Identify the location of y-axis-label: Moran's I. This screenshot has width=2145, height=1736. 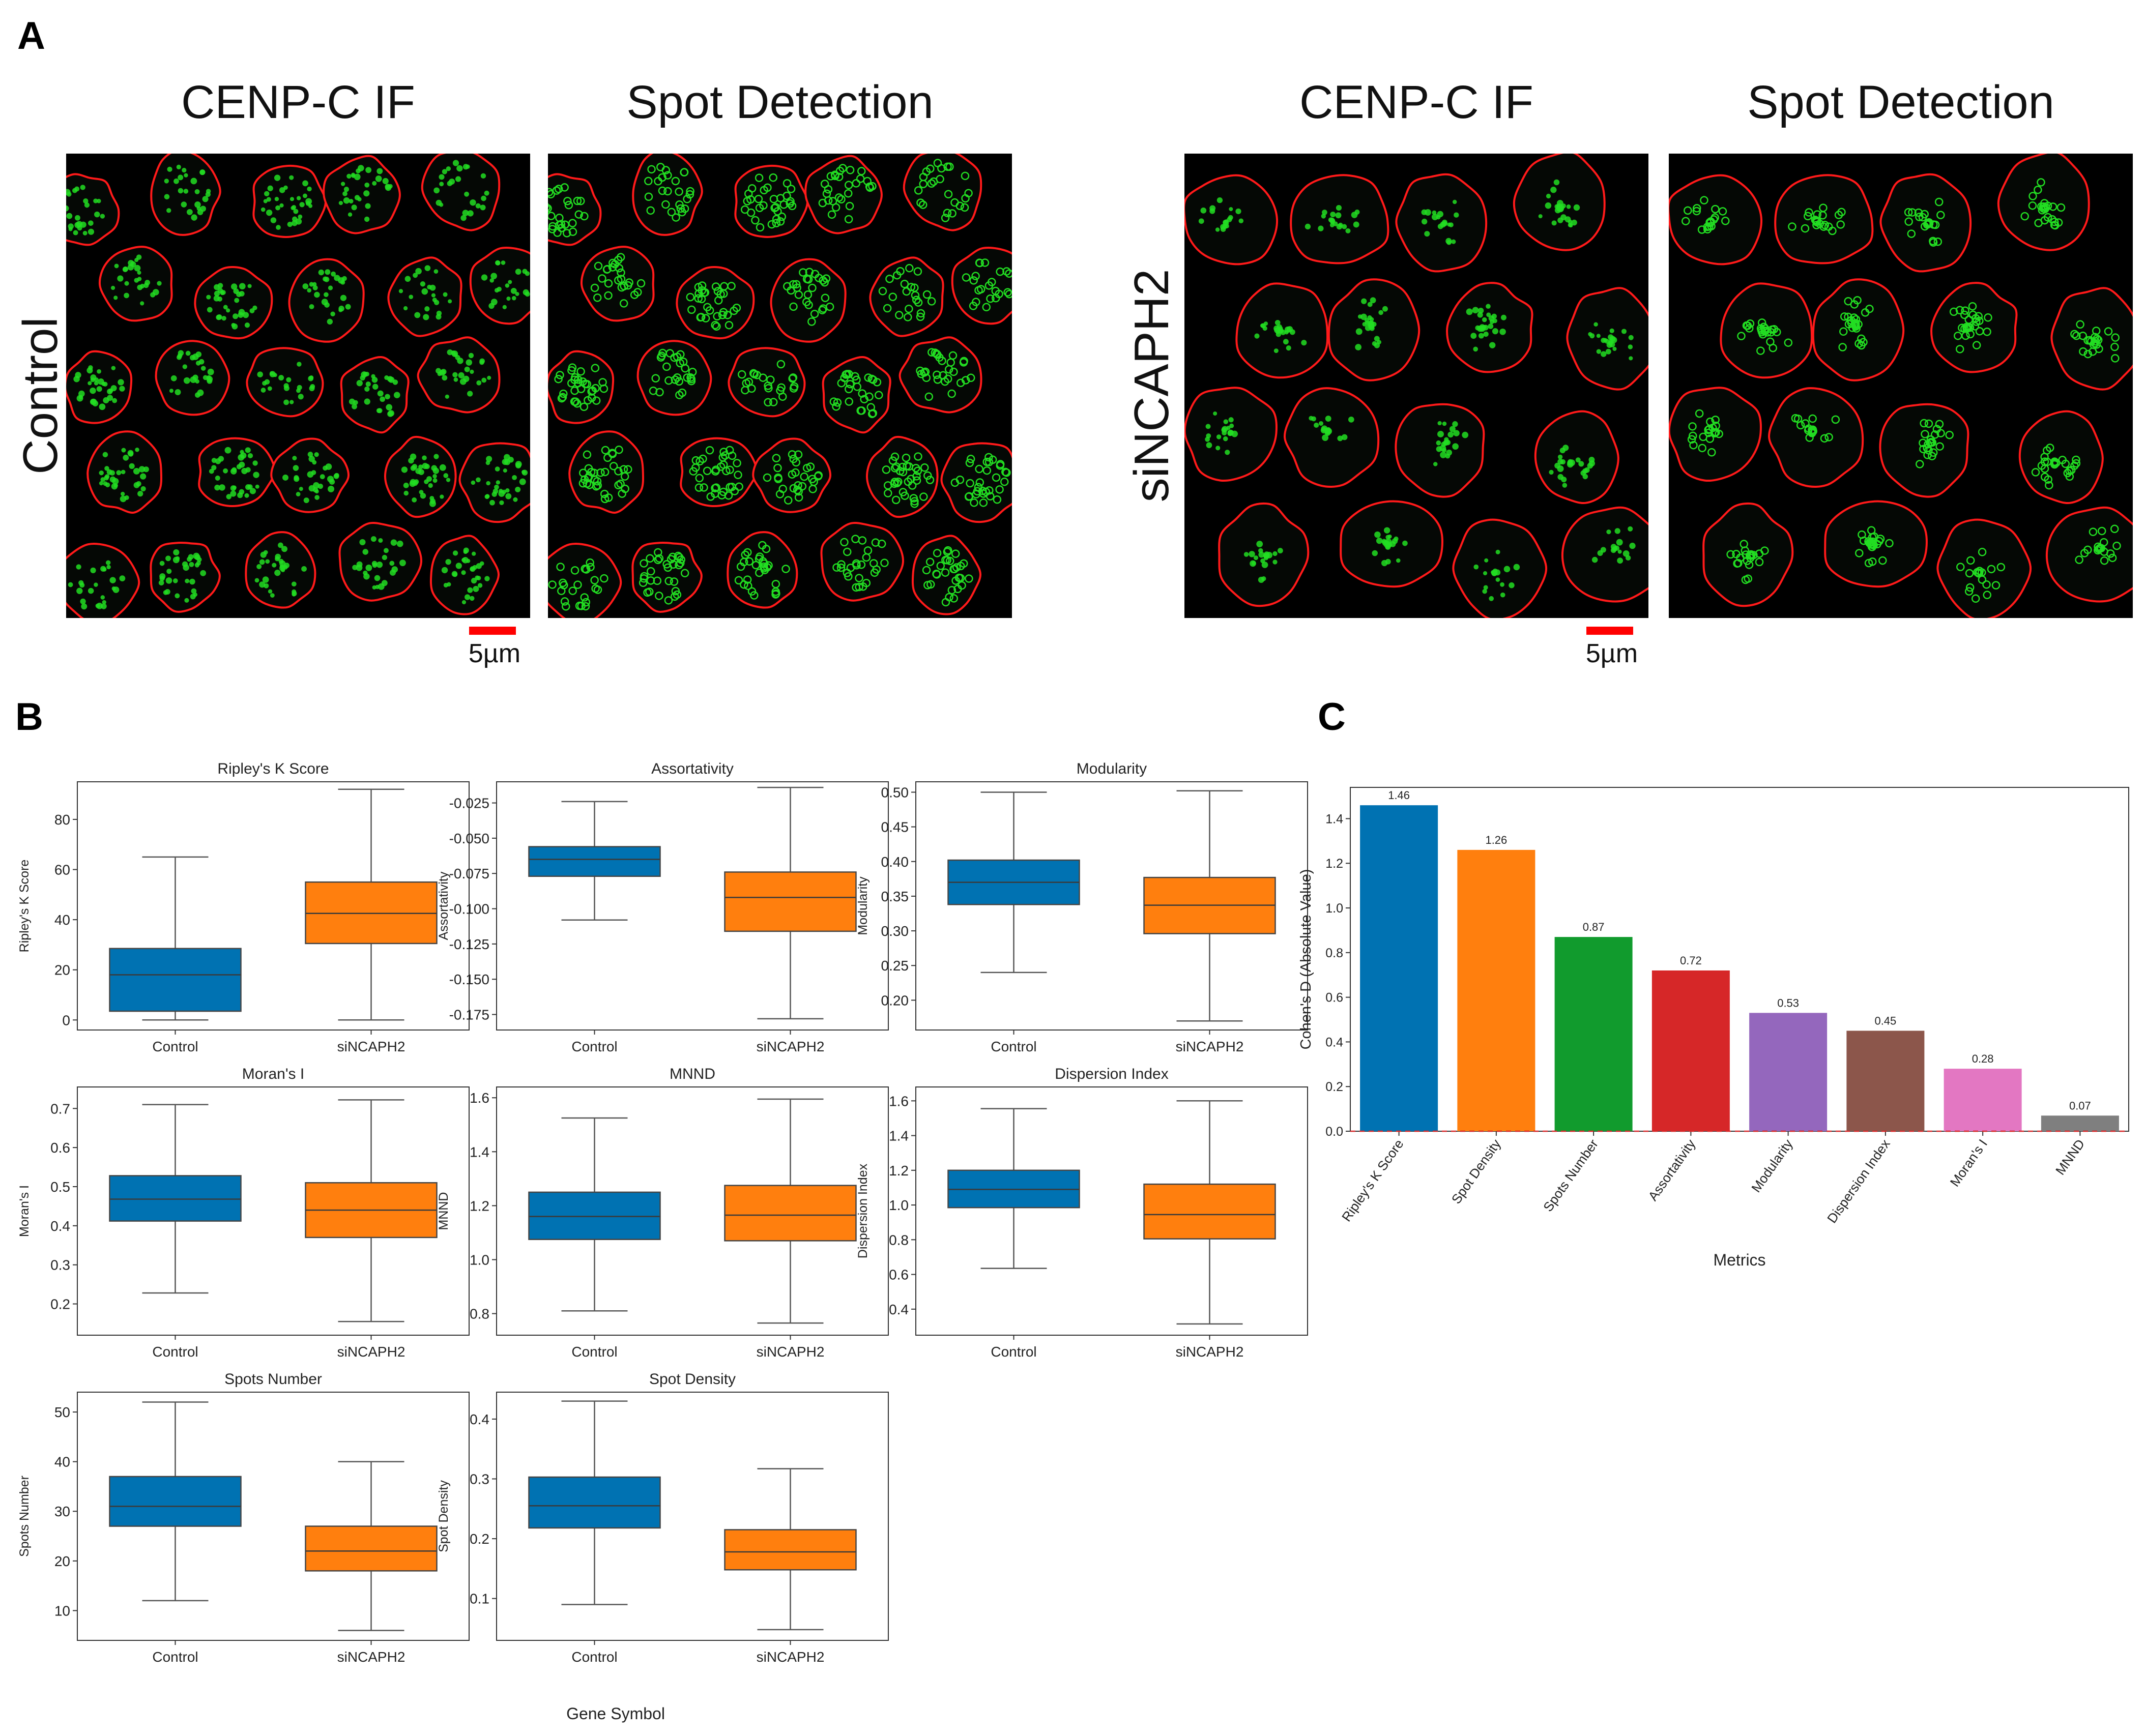
(25, 1211).